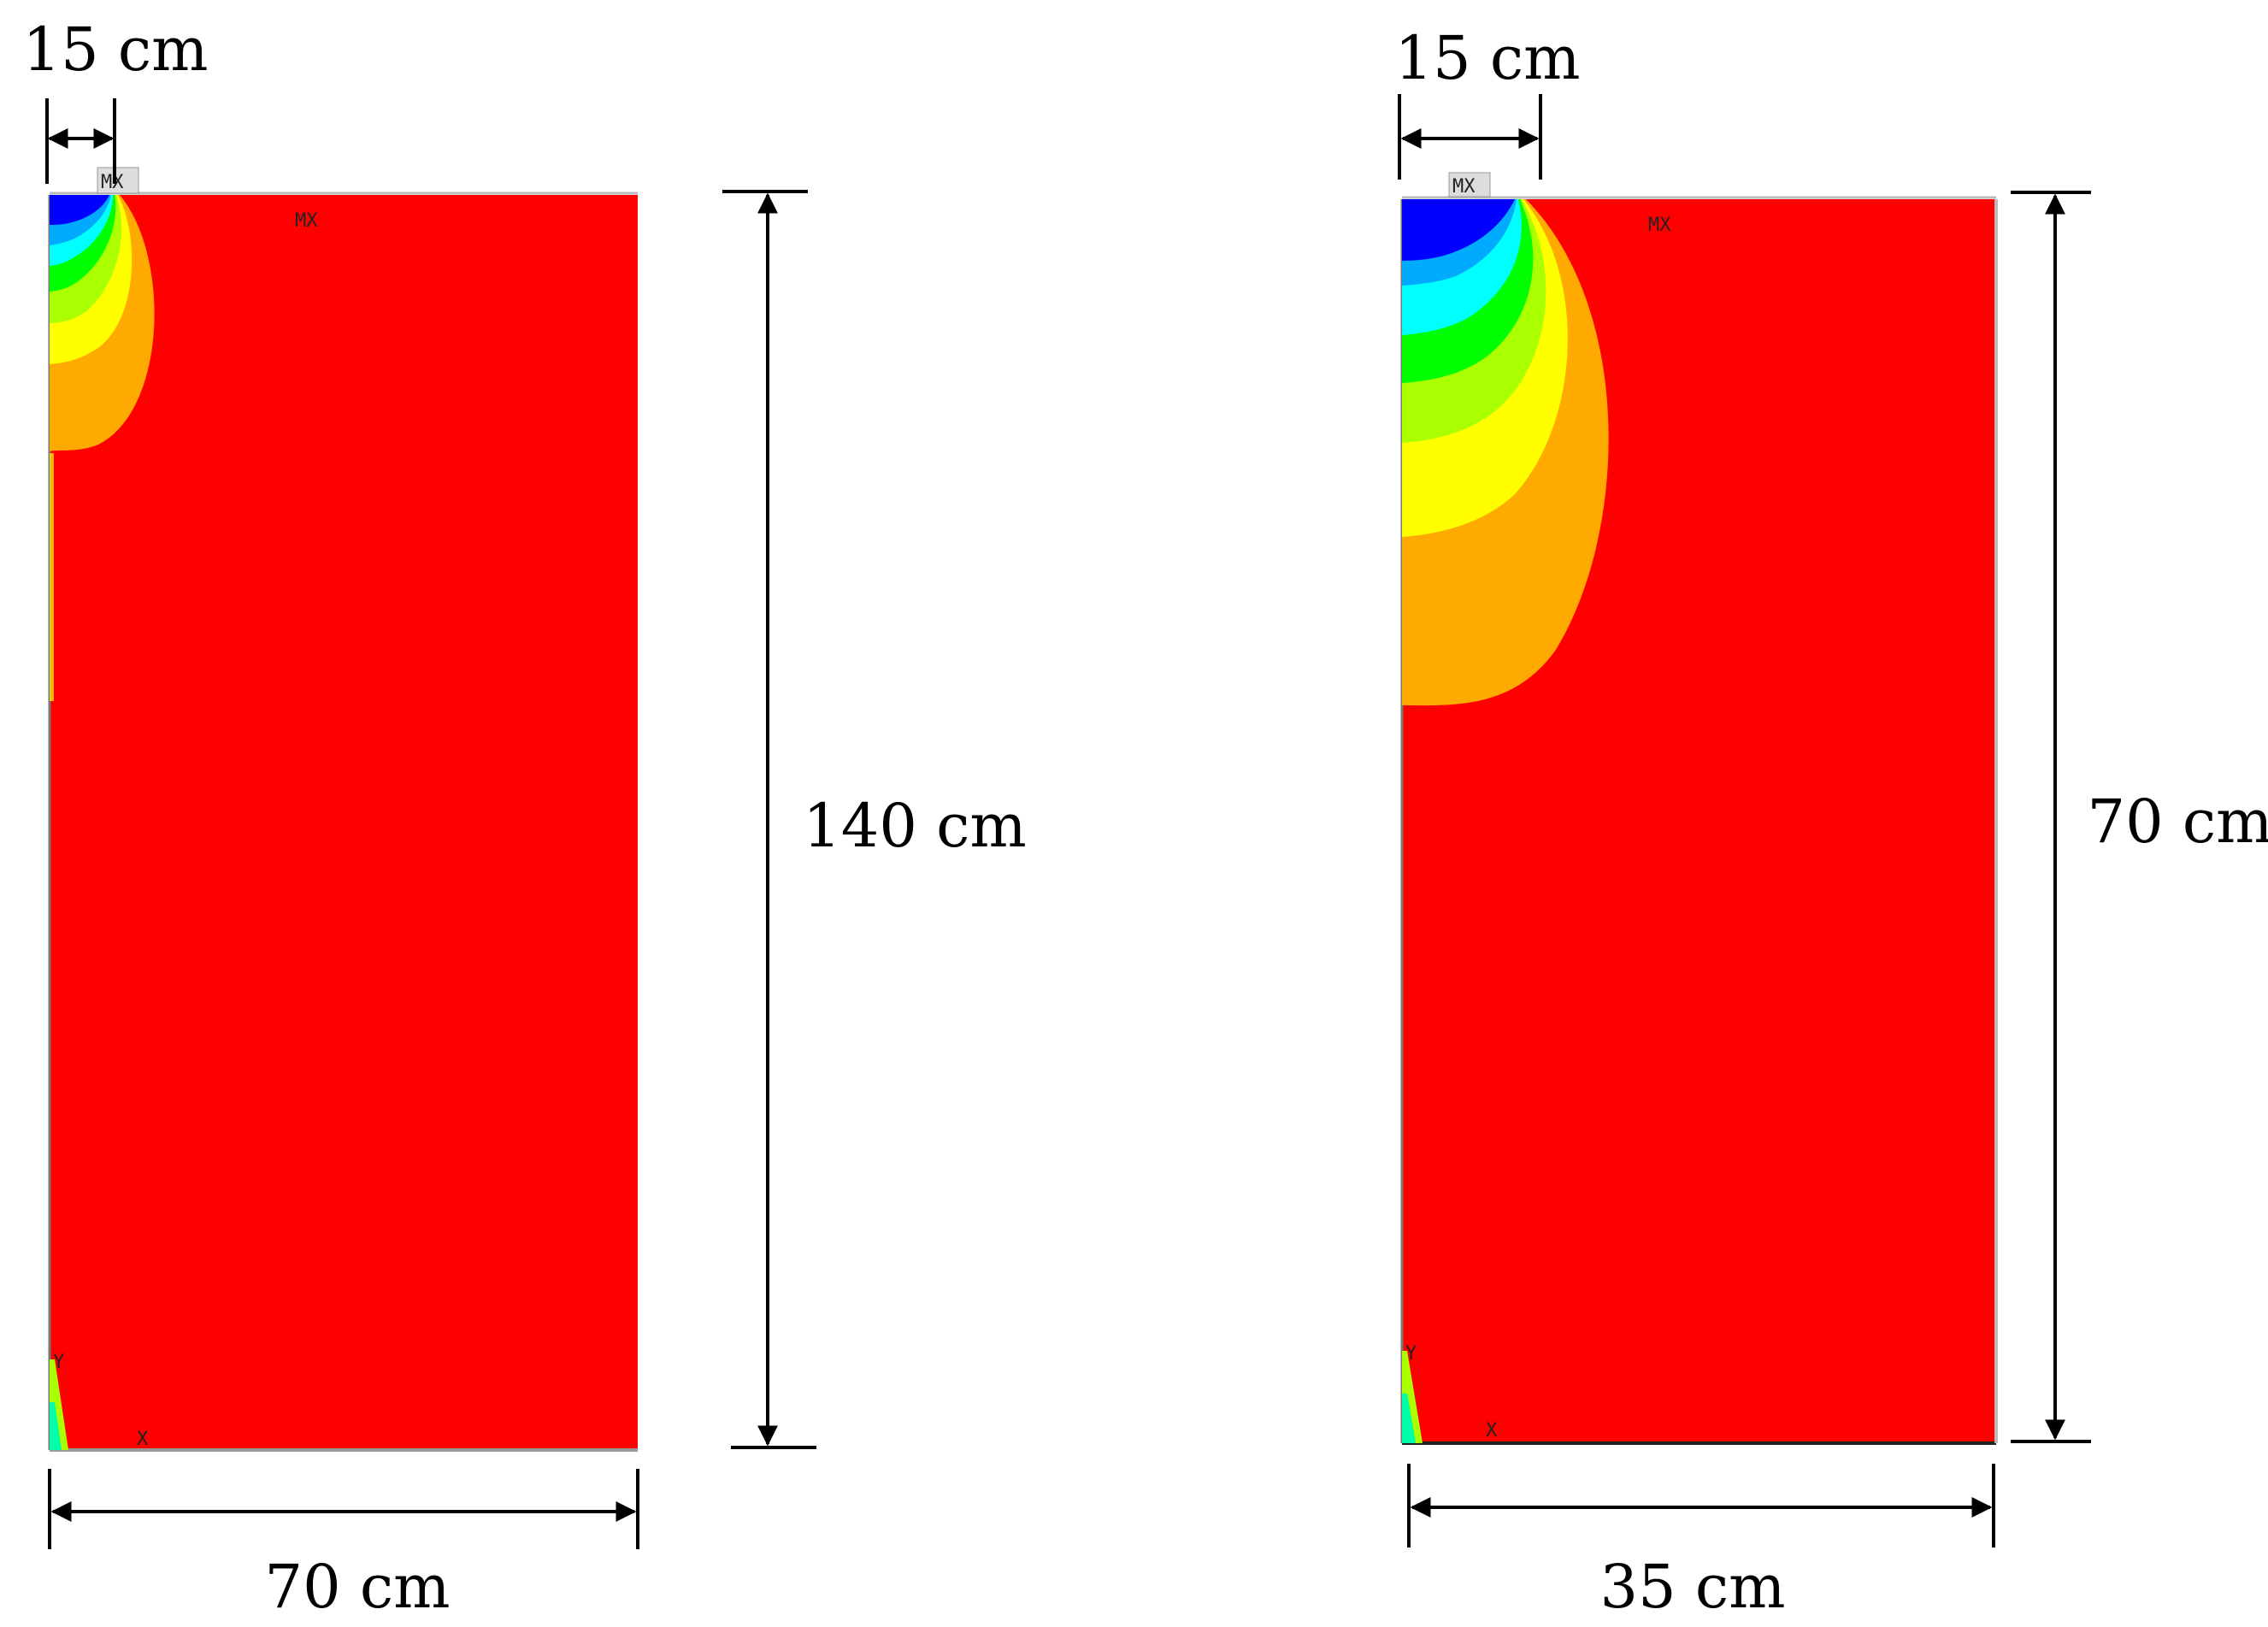  Describe the element at coordinates (56, 1426) in the screenshot. I see `left-corner-gradient-inner` at that location.